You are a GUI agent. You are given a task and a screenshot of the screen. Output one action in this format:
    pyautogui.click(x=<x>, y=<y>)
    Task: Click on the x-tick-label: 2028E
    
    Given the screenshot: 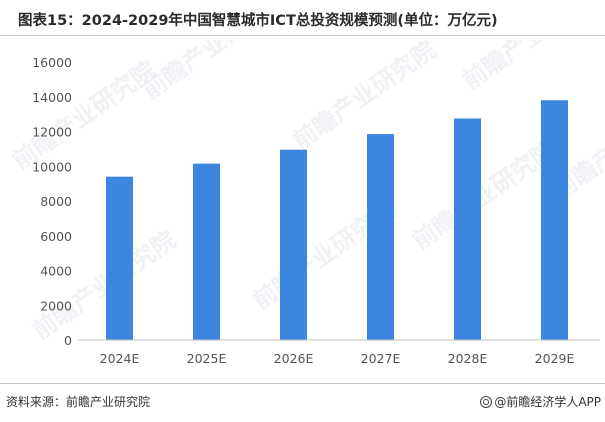 What is the action you would take?
    pyautogui.click(x=468, y=358)
    